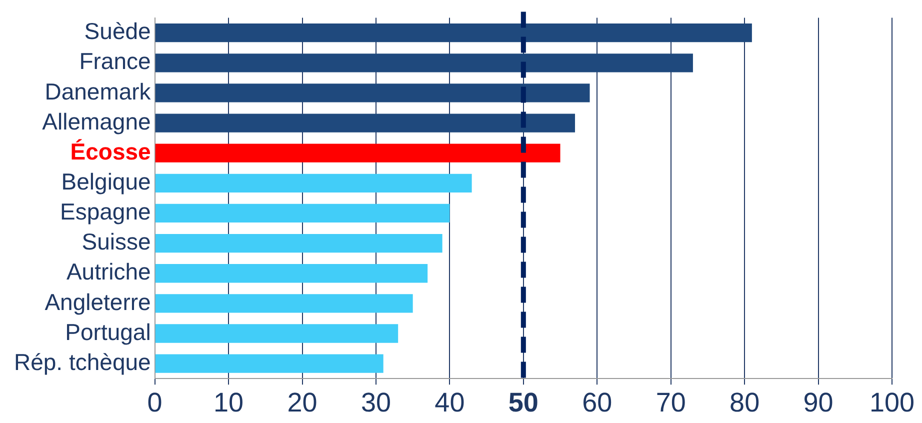  Describe the element at coordinates (116, 241) in the screenshot. I see `y-tick-label: Suisse` at that location.